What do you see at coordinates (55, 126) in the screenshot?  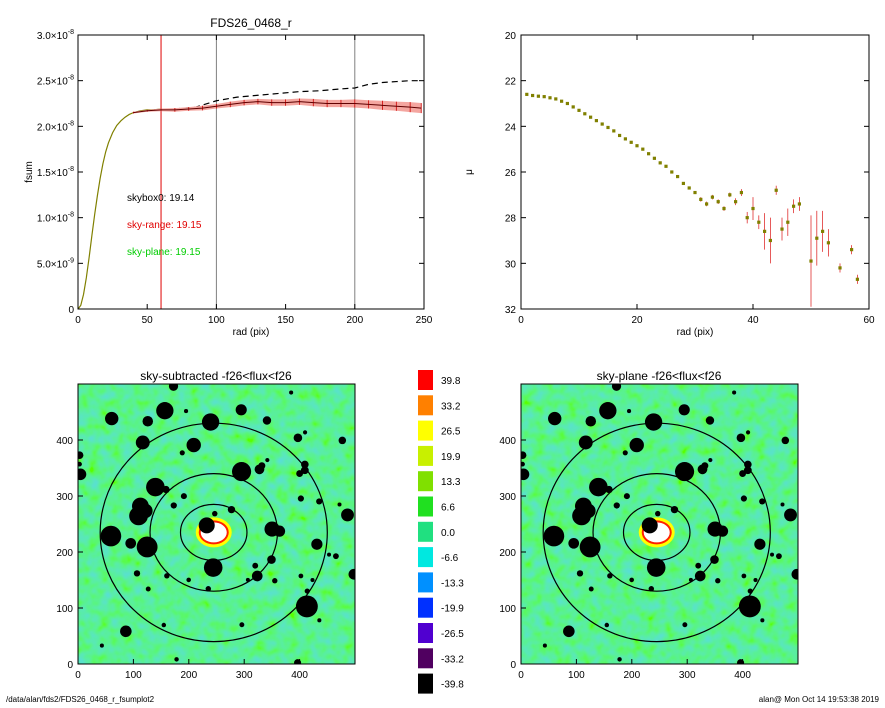 I see `fsum-ytick-label-4: 2.0×10⁻⁸` at bounding box center [55, 126].